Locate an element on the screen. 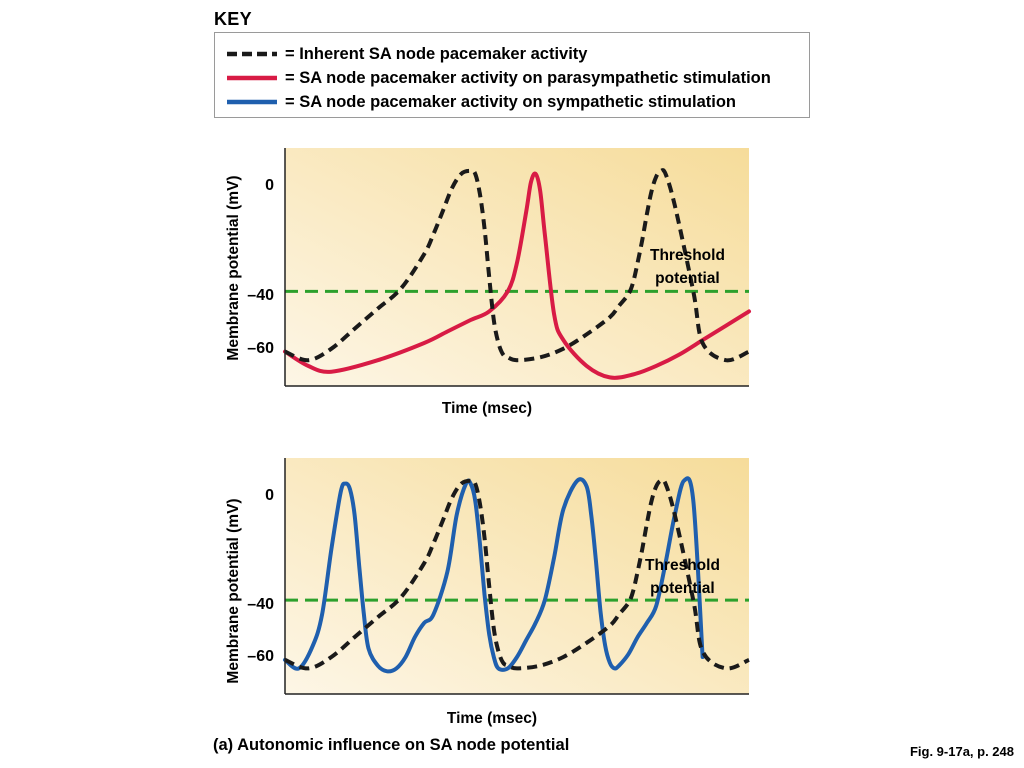 The height and width of the screenshot is (768, 1024). series-sympathetic-line is located at coordinates (494, 575).